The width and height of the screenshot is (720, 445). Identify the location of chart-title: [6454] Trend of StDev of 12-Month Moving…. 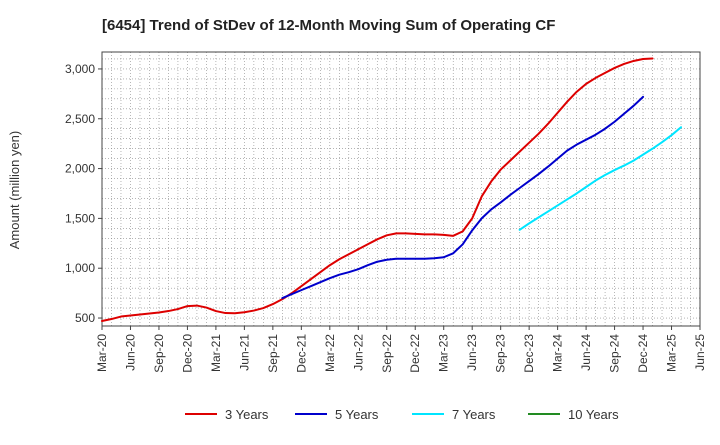
(328, 25).